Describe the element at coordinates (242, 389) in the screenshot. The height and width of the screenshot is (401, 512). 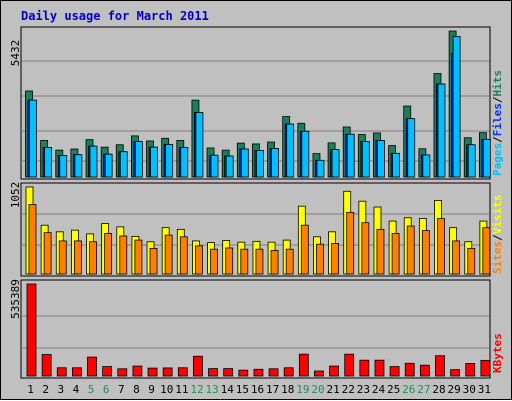
I see `x-tick-label: 15` at that location.